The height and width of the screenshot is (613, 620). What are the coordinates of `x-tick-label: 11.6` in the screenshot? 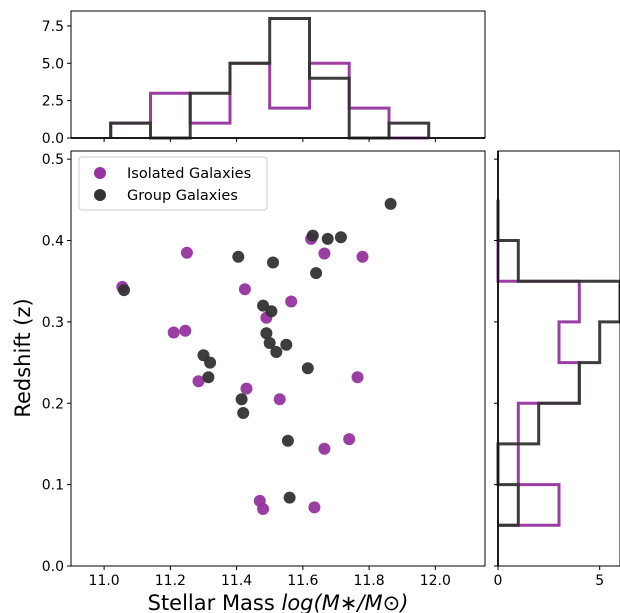 It's located at (302, 581).